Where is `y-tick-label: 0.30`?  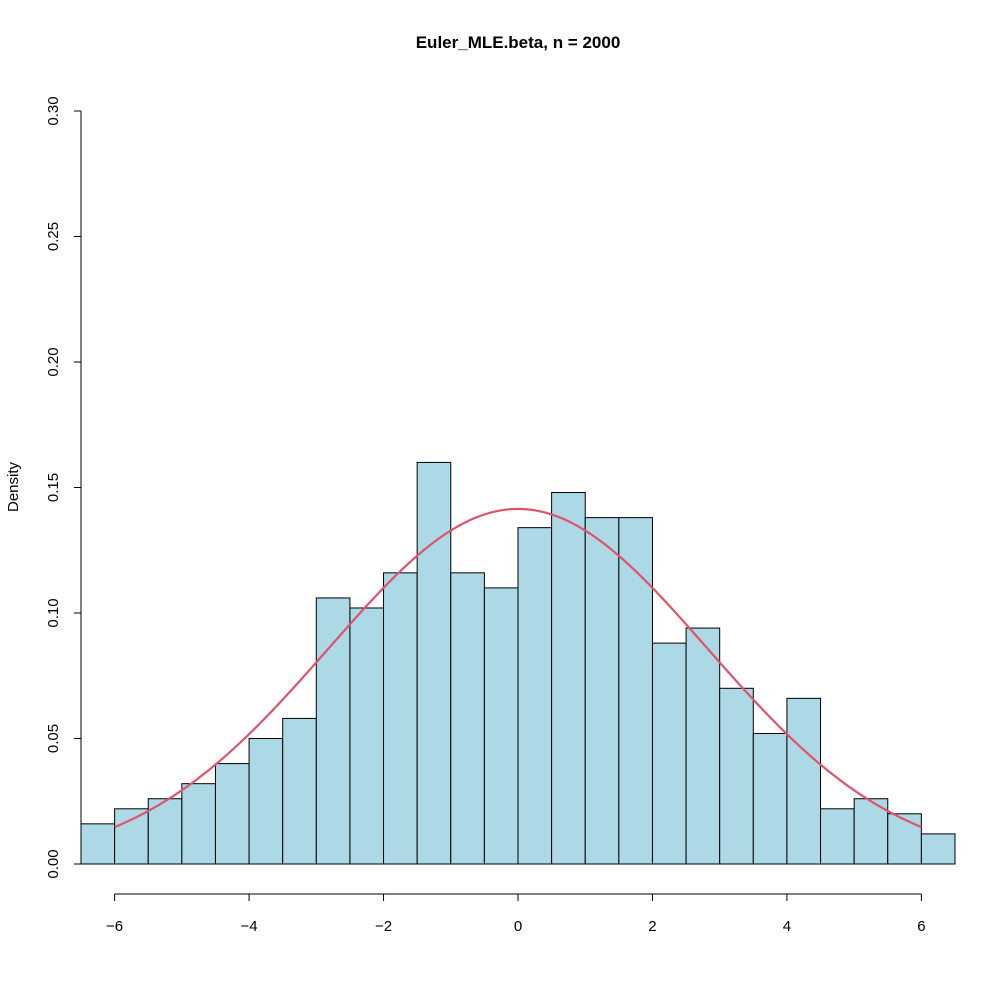 y-tick-label: 0.30 is located at coordinates (53, 110).